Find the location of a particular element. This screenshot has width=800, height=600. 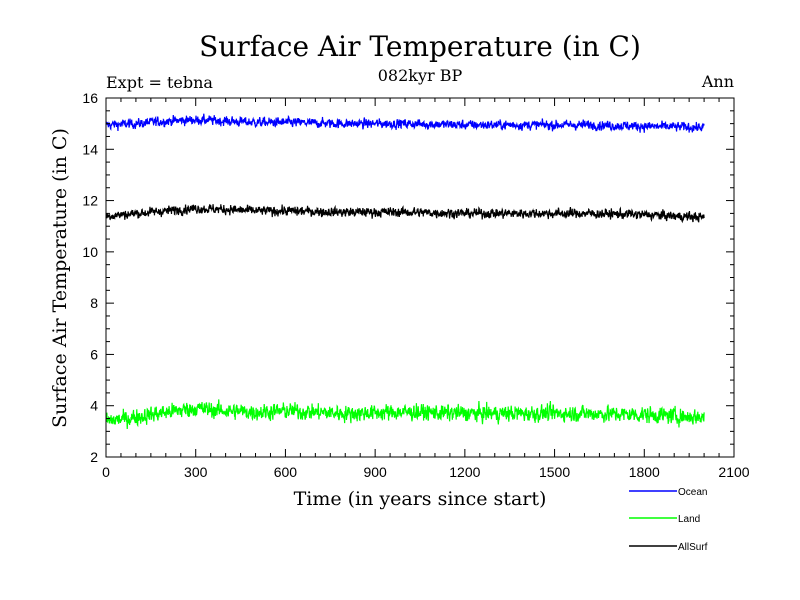

experiment-label: Expt = tebna is located at coordinates (159, 82).